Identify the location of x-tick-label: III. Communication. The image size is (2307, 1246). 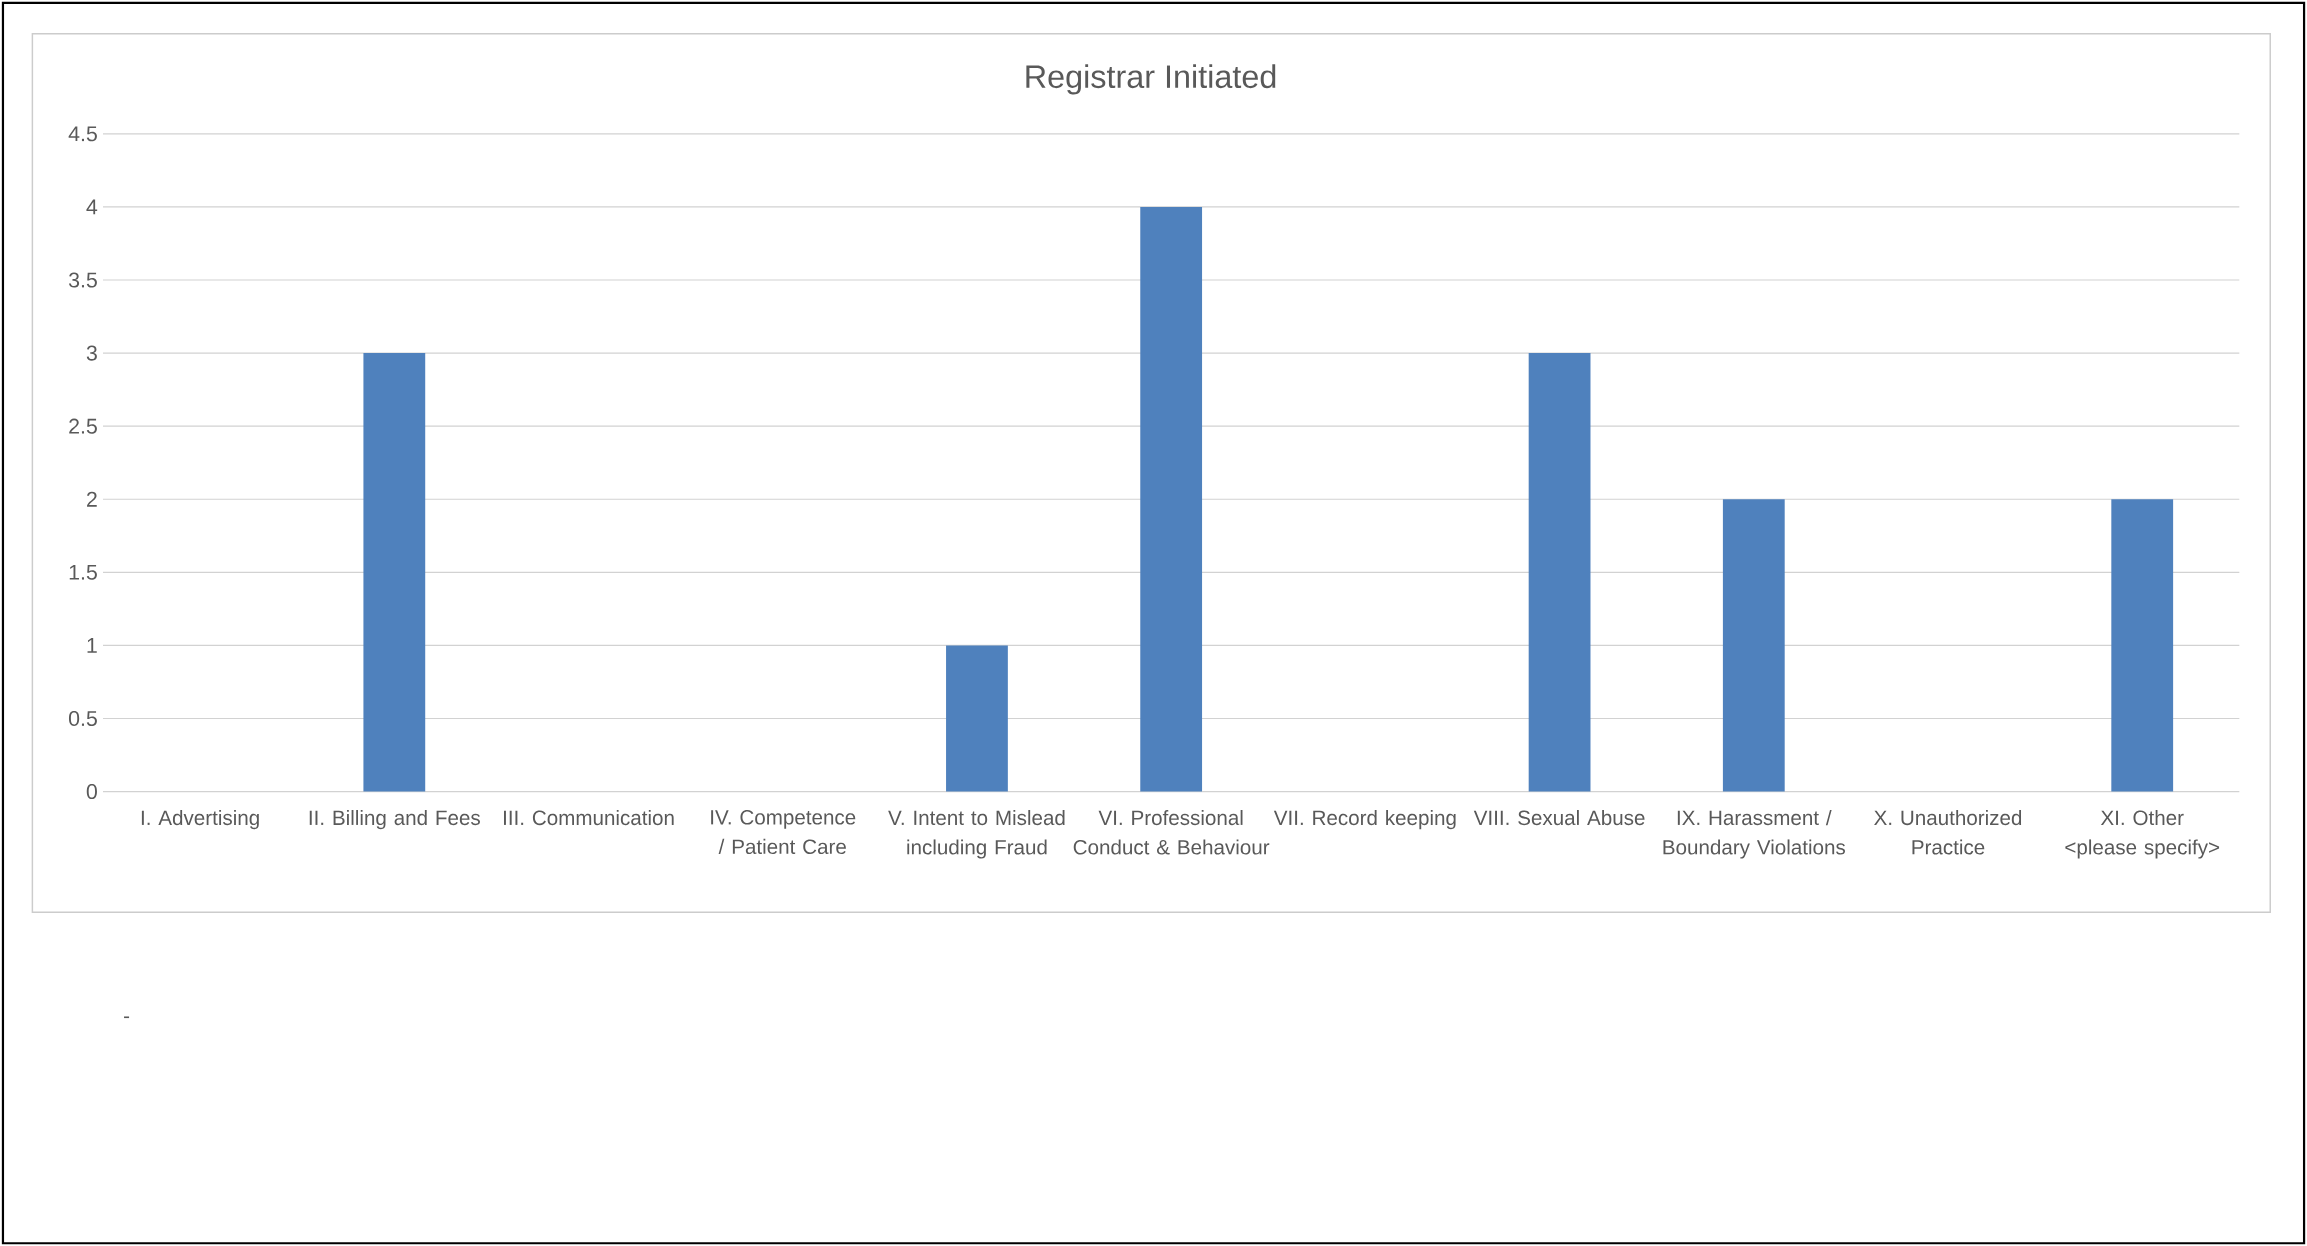
(588, 817).